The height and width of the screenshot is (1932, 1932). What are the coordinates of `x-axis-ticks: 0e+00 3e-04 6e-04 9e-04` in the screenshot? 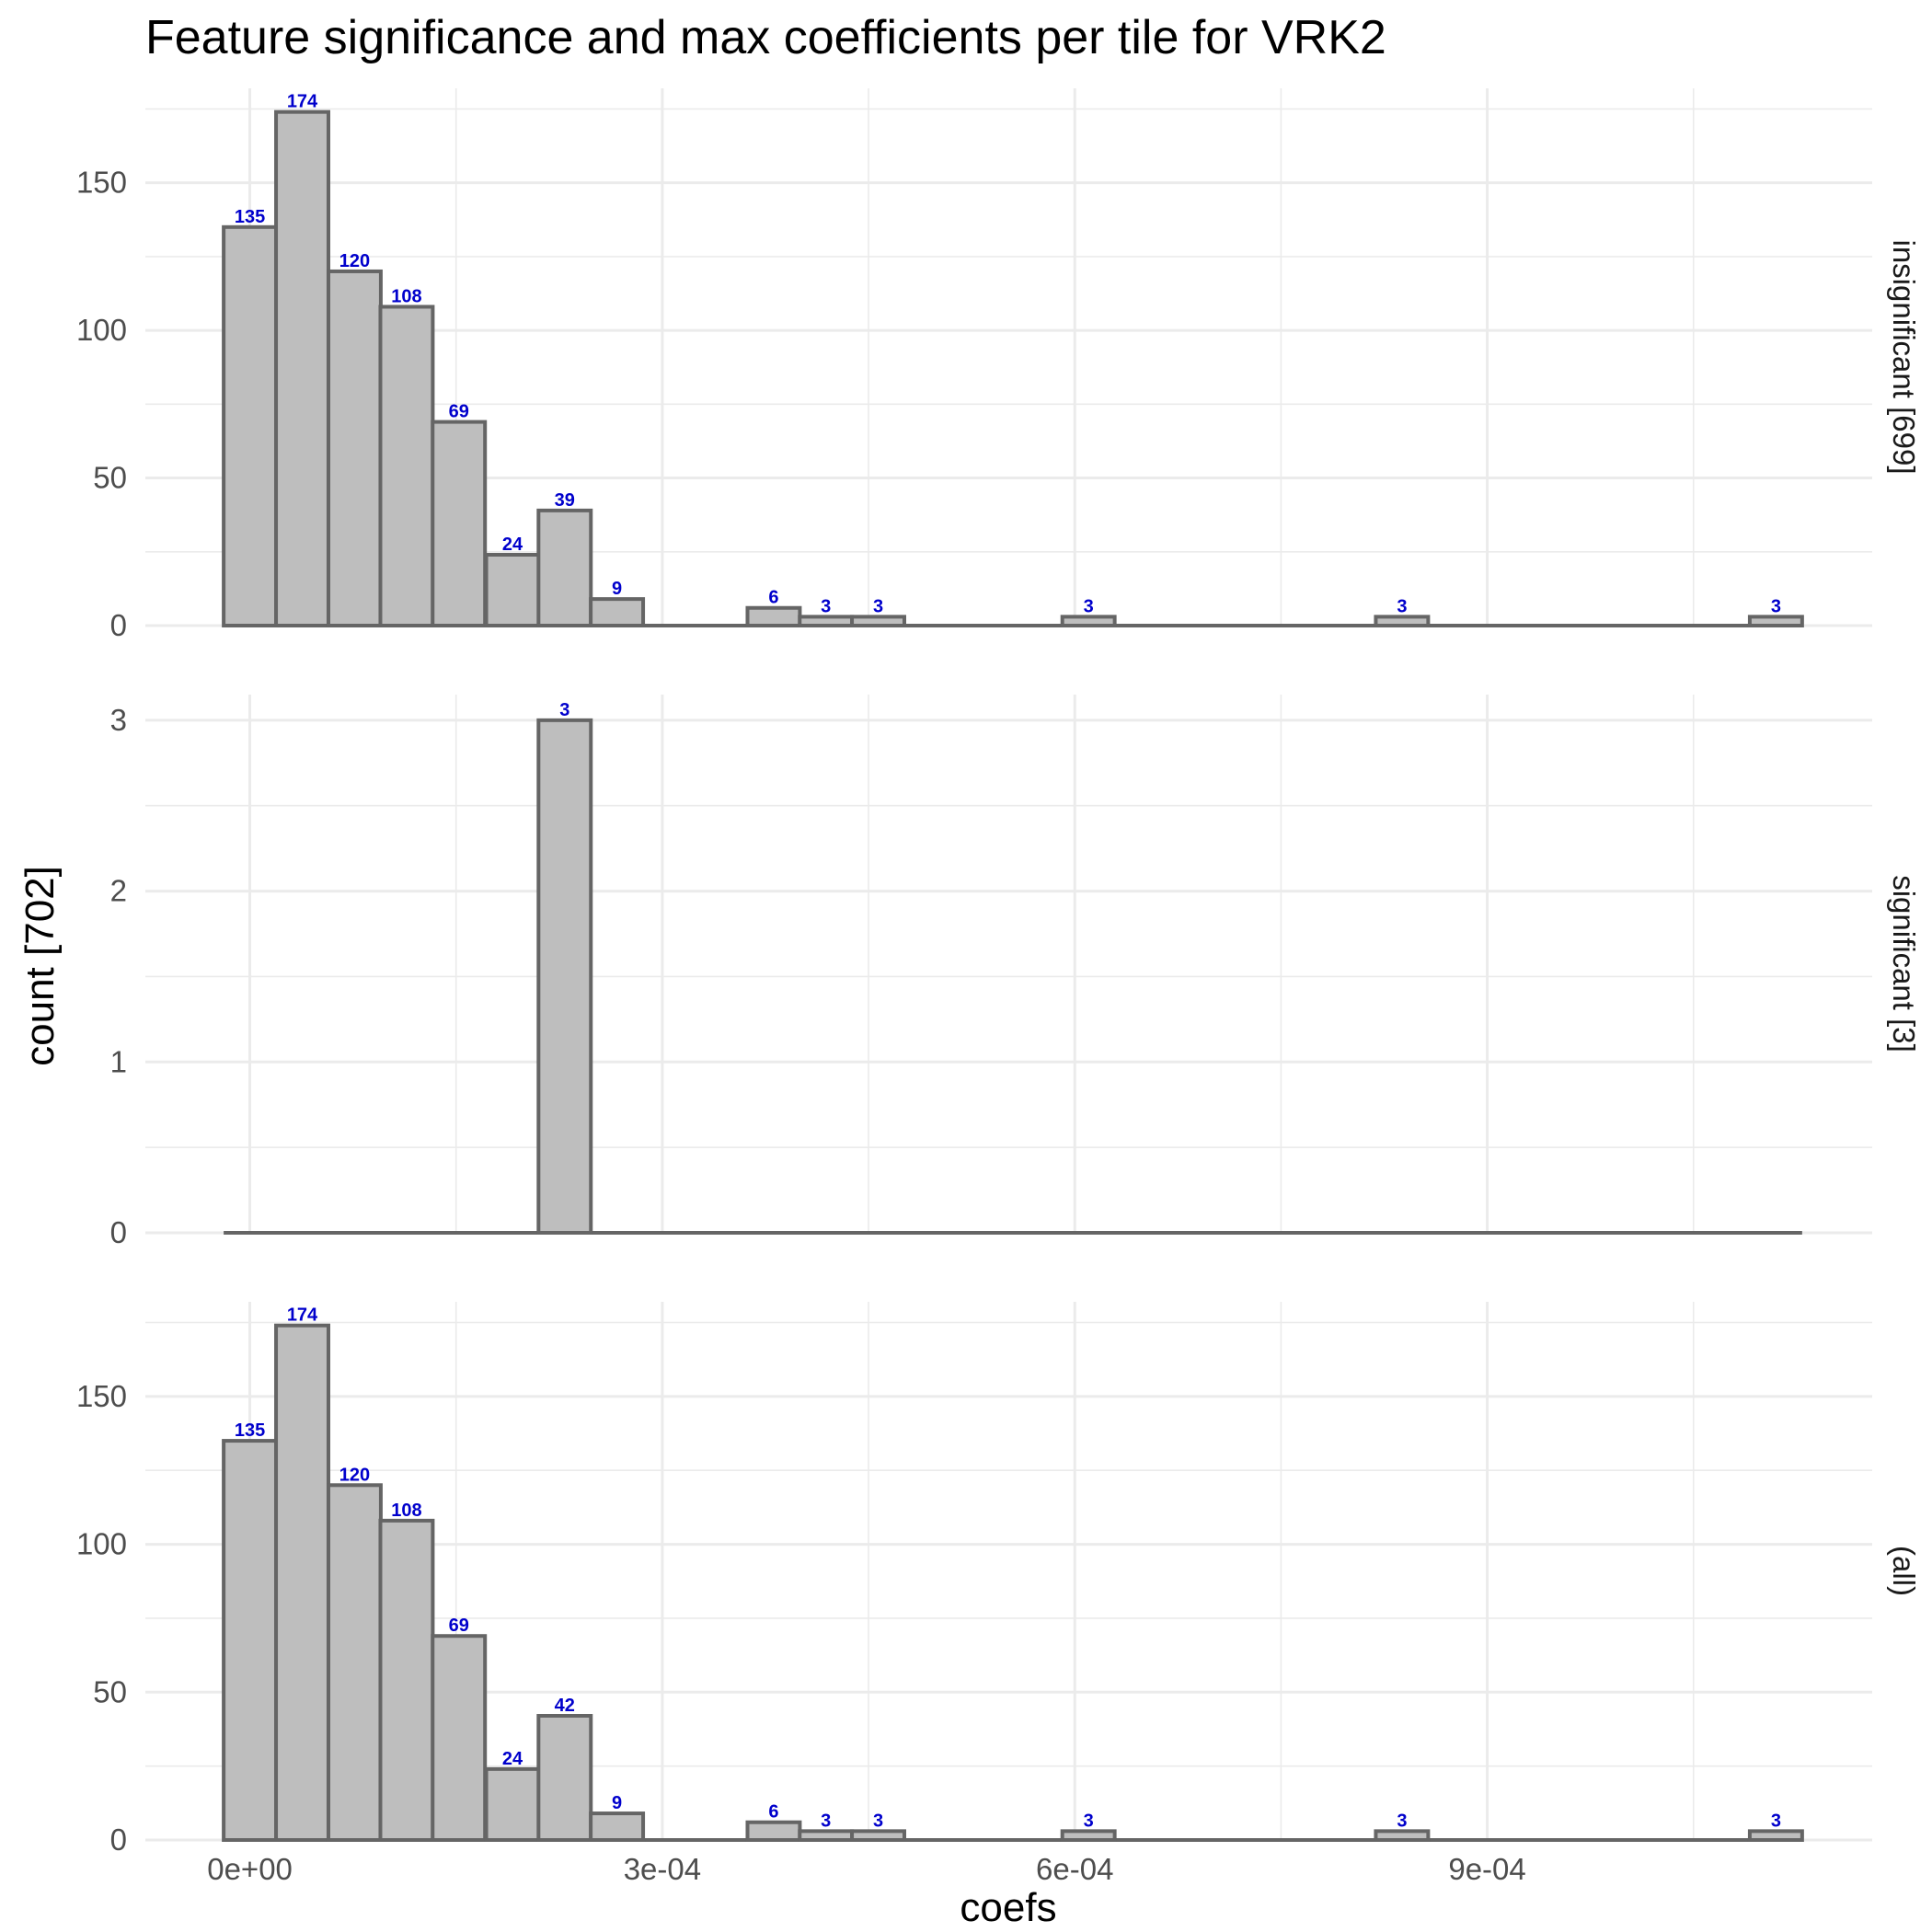 It's located at (866, 1869).